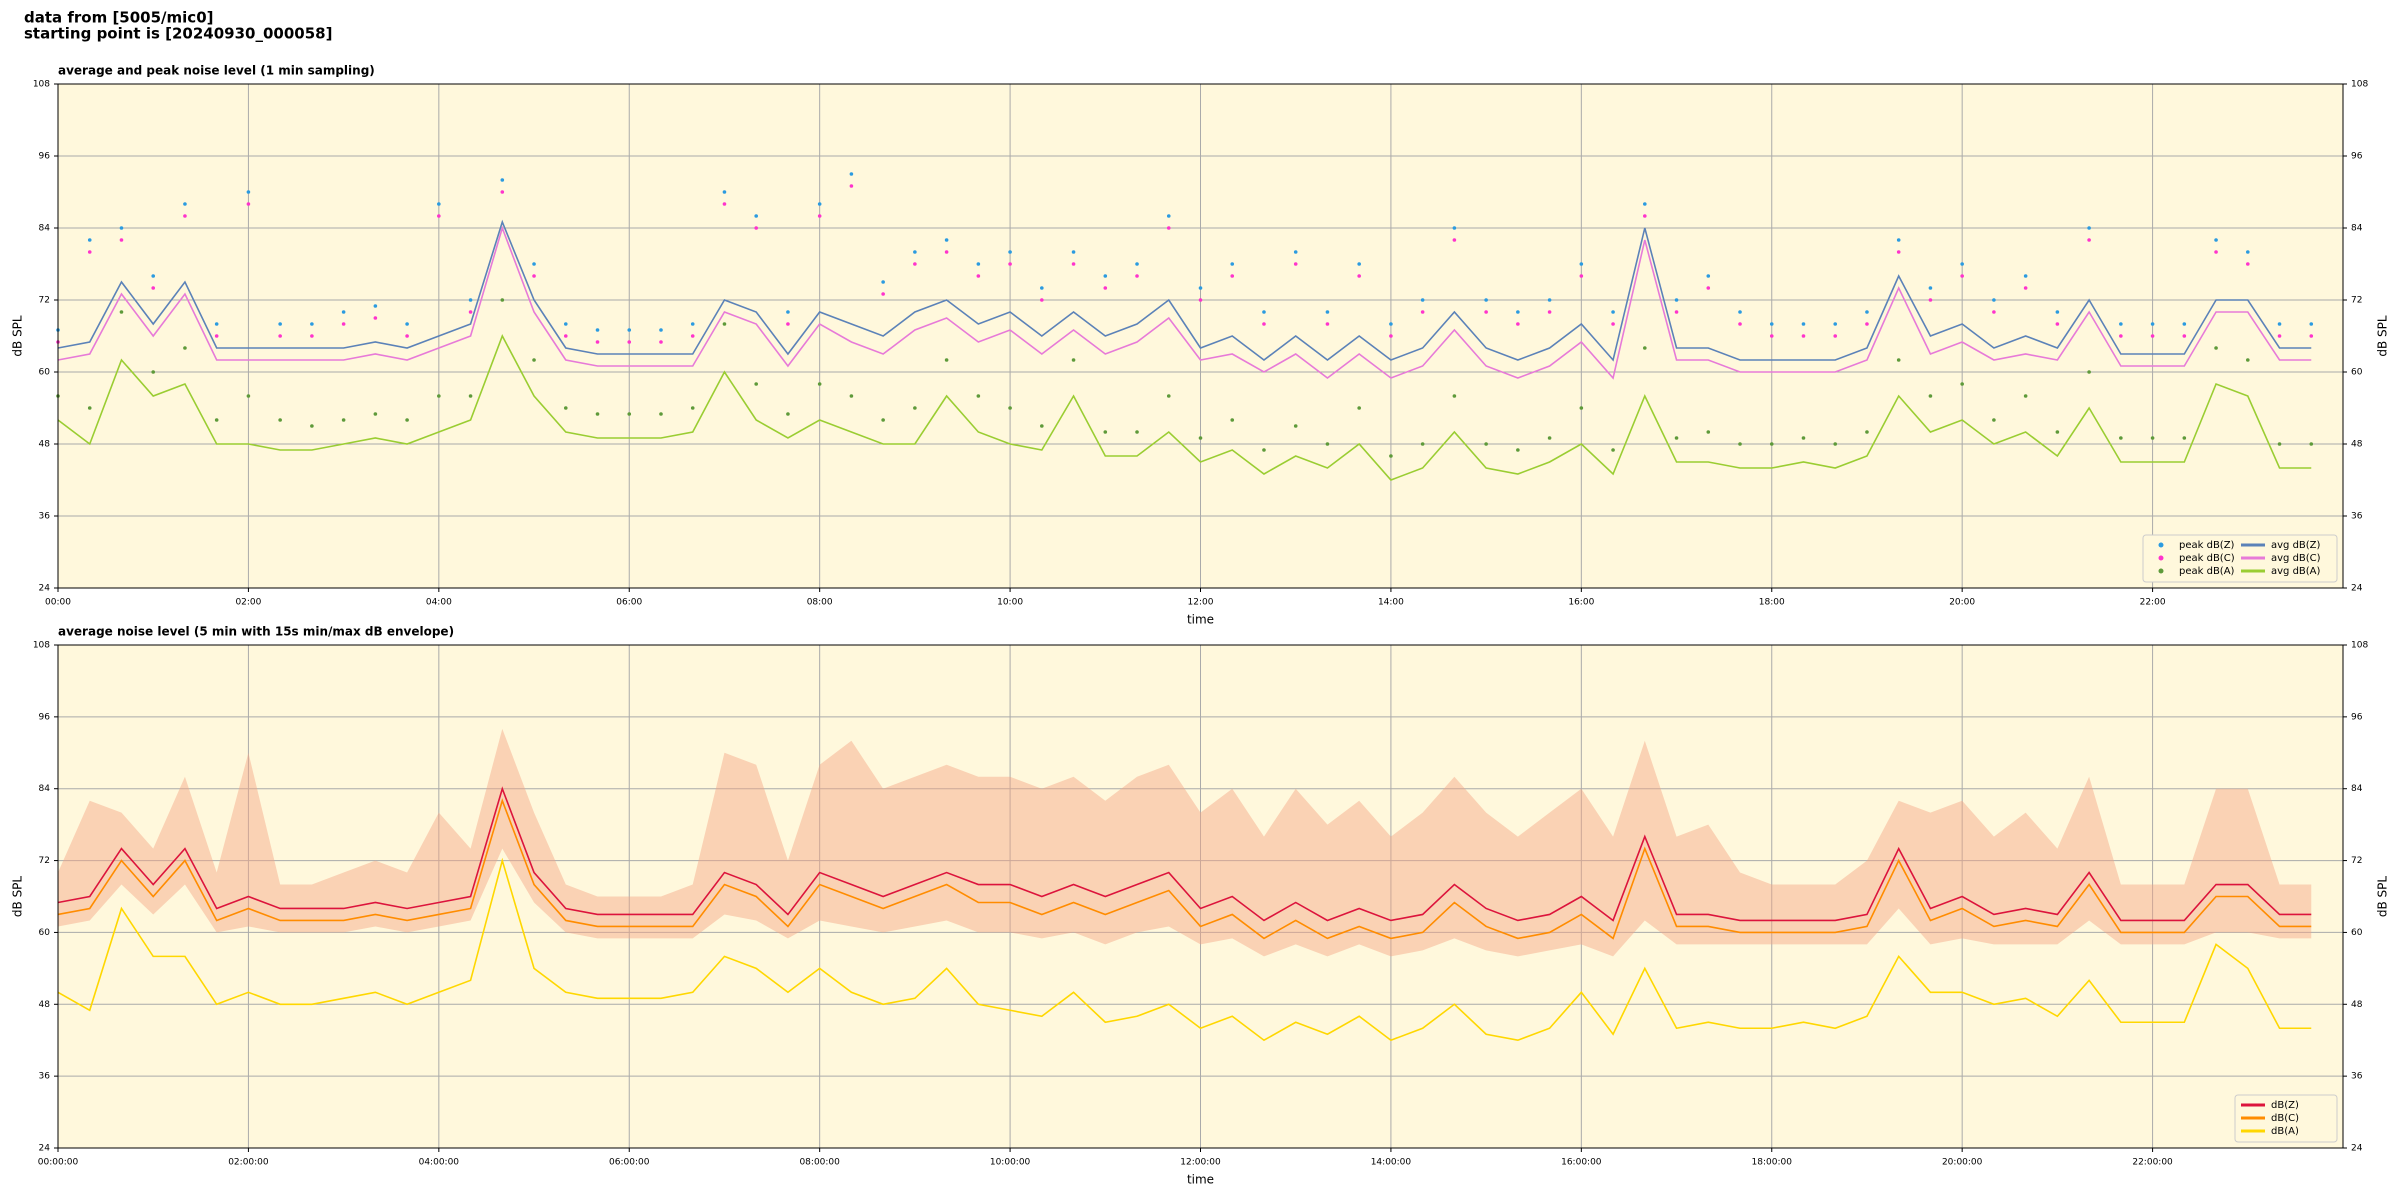 This screenshot has width=2400, height=1200. I want to click on x-tick-label: 20:00:00, so click(1962, 1163).